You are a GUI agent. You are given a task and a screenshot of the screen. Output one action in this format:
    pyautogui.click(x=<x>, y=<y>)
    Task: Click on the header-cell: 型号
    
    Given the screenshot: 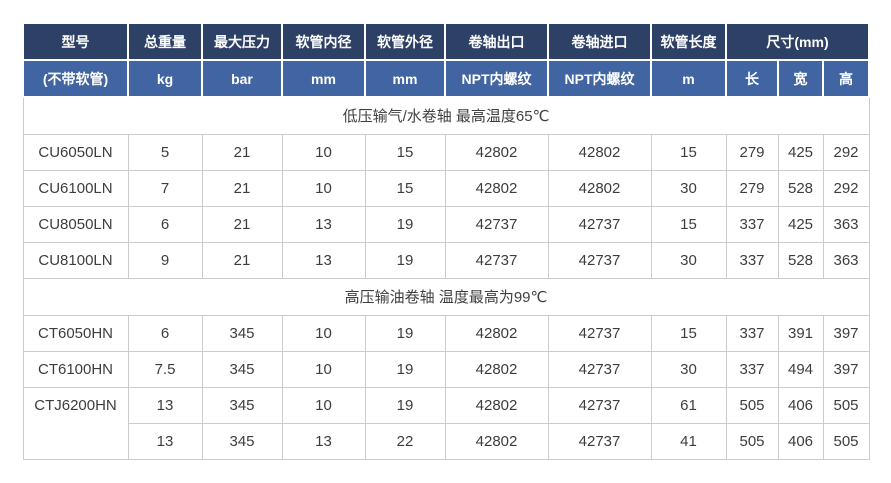 What is the action you would take?
    pyautogui.click(x=75, y=41)
    